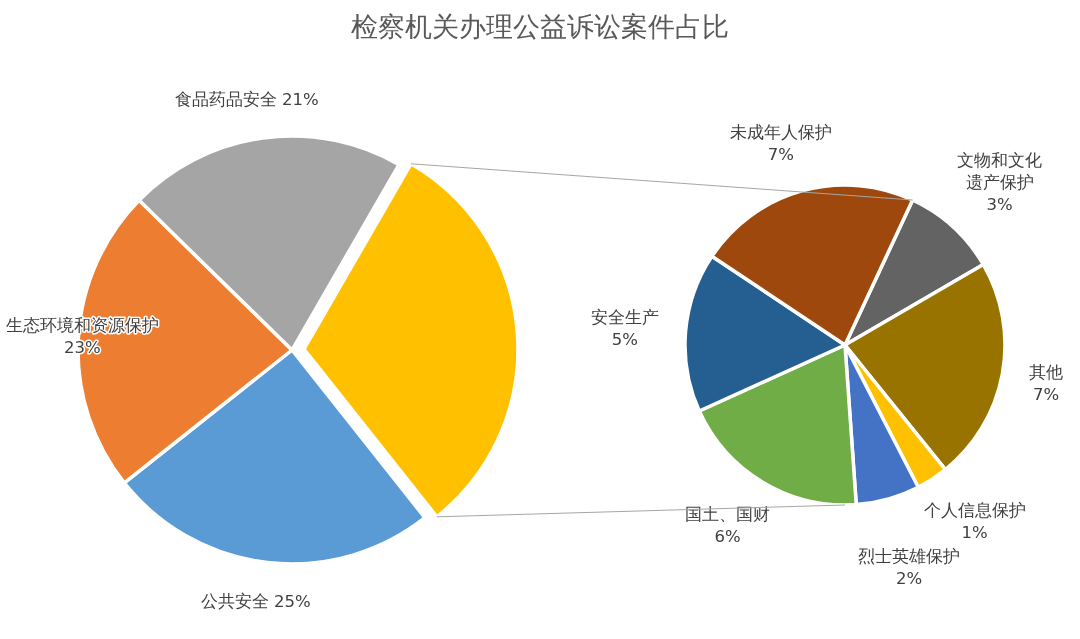 The width and height of the screenshot is (1080, 639). What do you see at coordinates (1046, 373) in the screenshot?
I see `slice-label: 其他` at bounding box center [1046, 373].